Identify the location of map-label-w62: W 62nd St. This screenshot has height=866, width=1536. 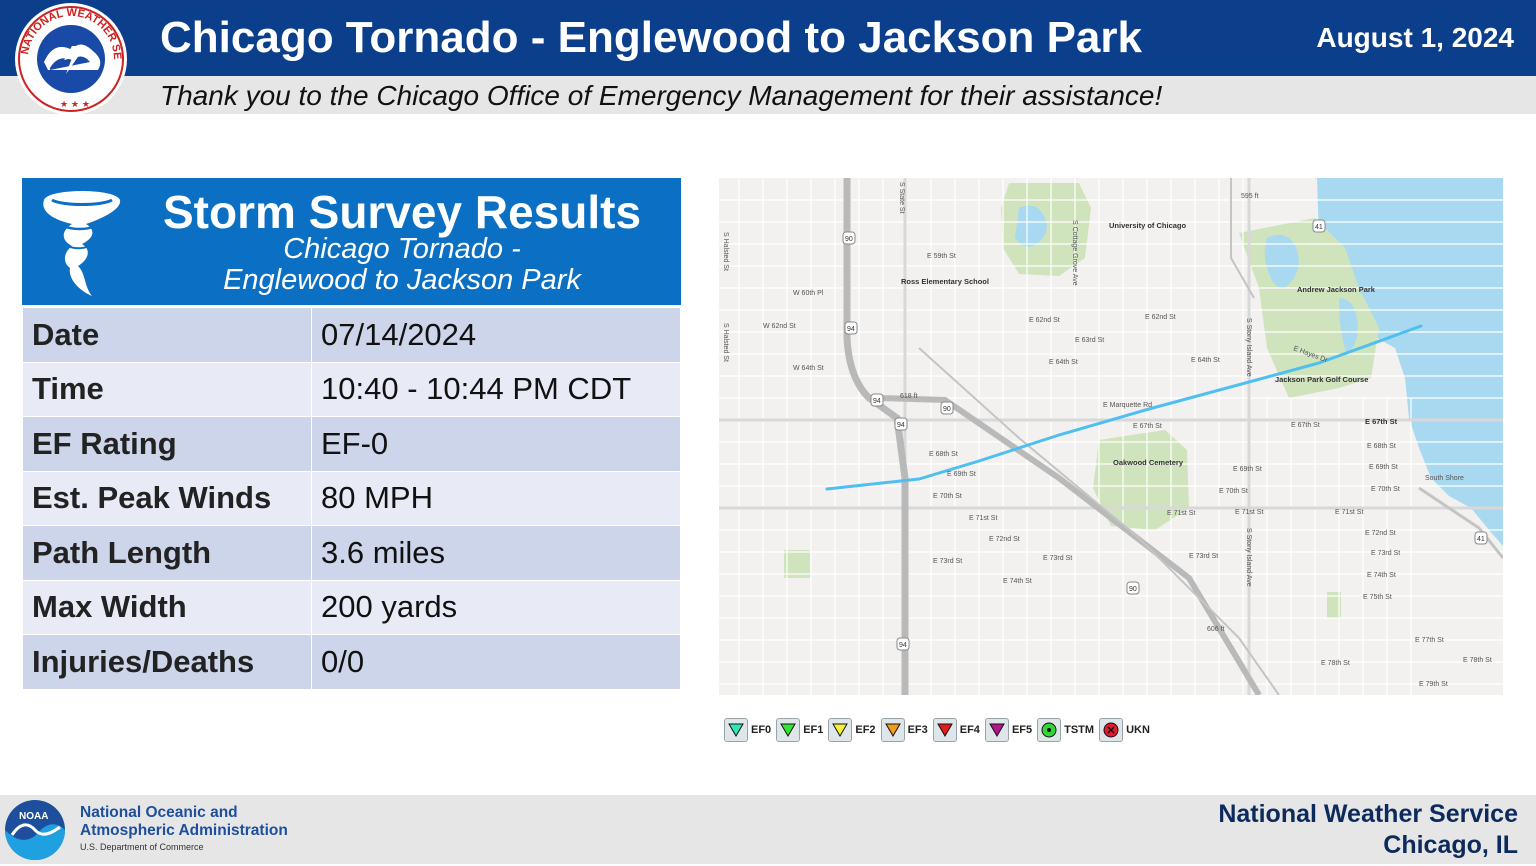
(779, 326).